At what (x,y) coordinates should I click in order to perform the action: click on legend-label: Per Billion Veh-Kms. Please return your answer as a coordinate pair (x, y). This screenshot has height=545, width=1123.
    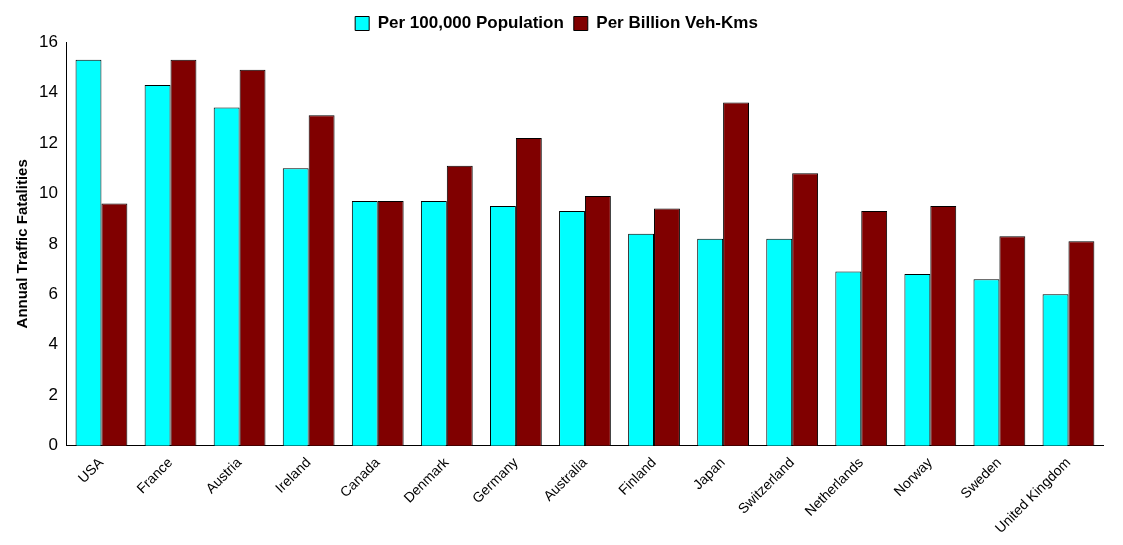
    Looking at the image, I should click on (677, 23).